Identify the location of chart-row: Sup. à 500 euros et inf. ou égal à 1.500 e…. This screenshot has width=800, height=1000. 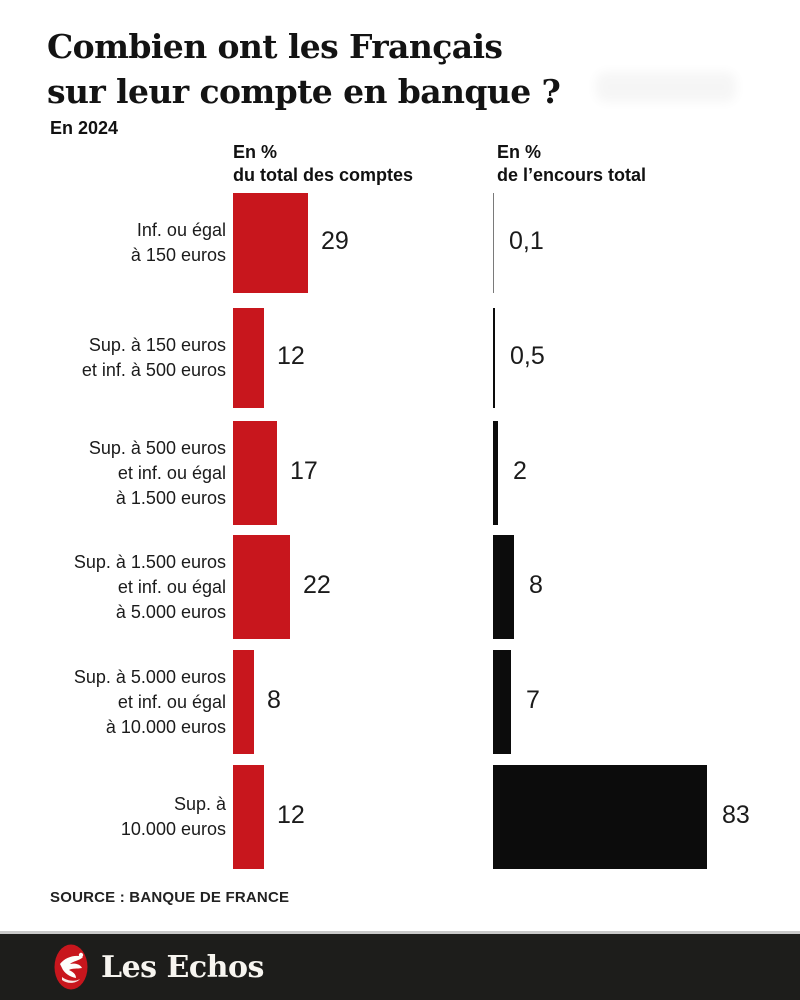
(400, 473).